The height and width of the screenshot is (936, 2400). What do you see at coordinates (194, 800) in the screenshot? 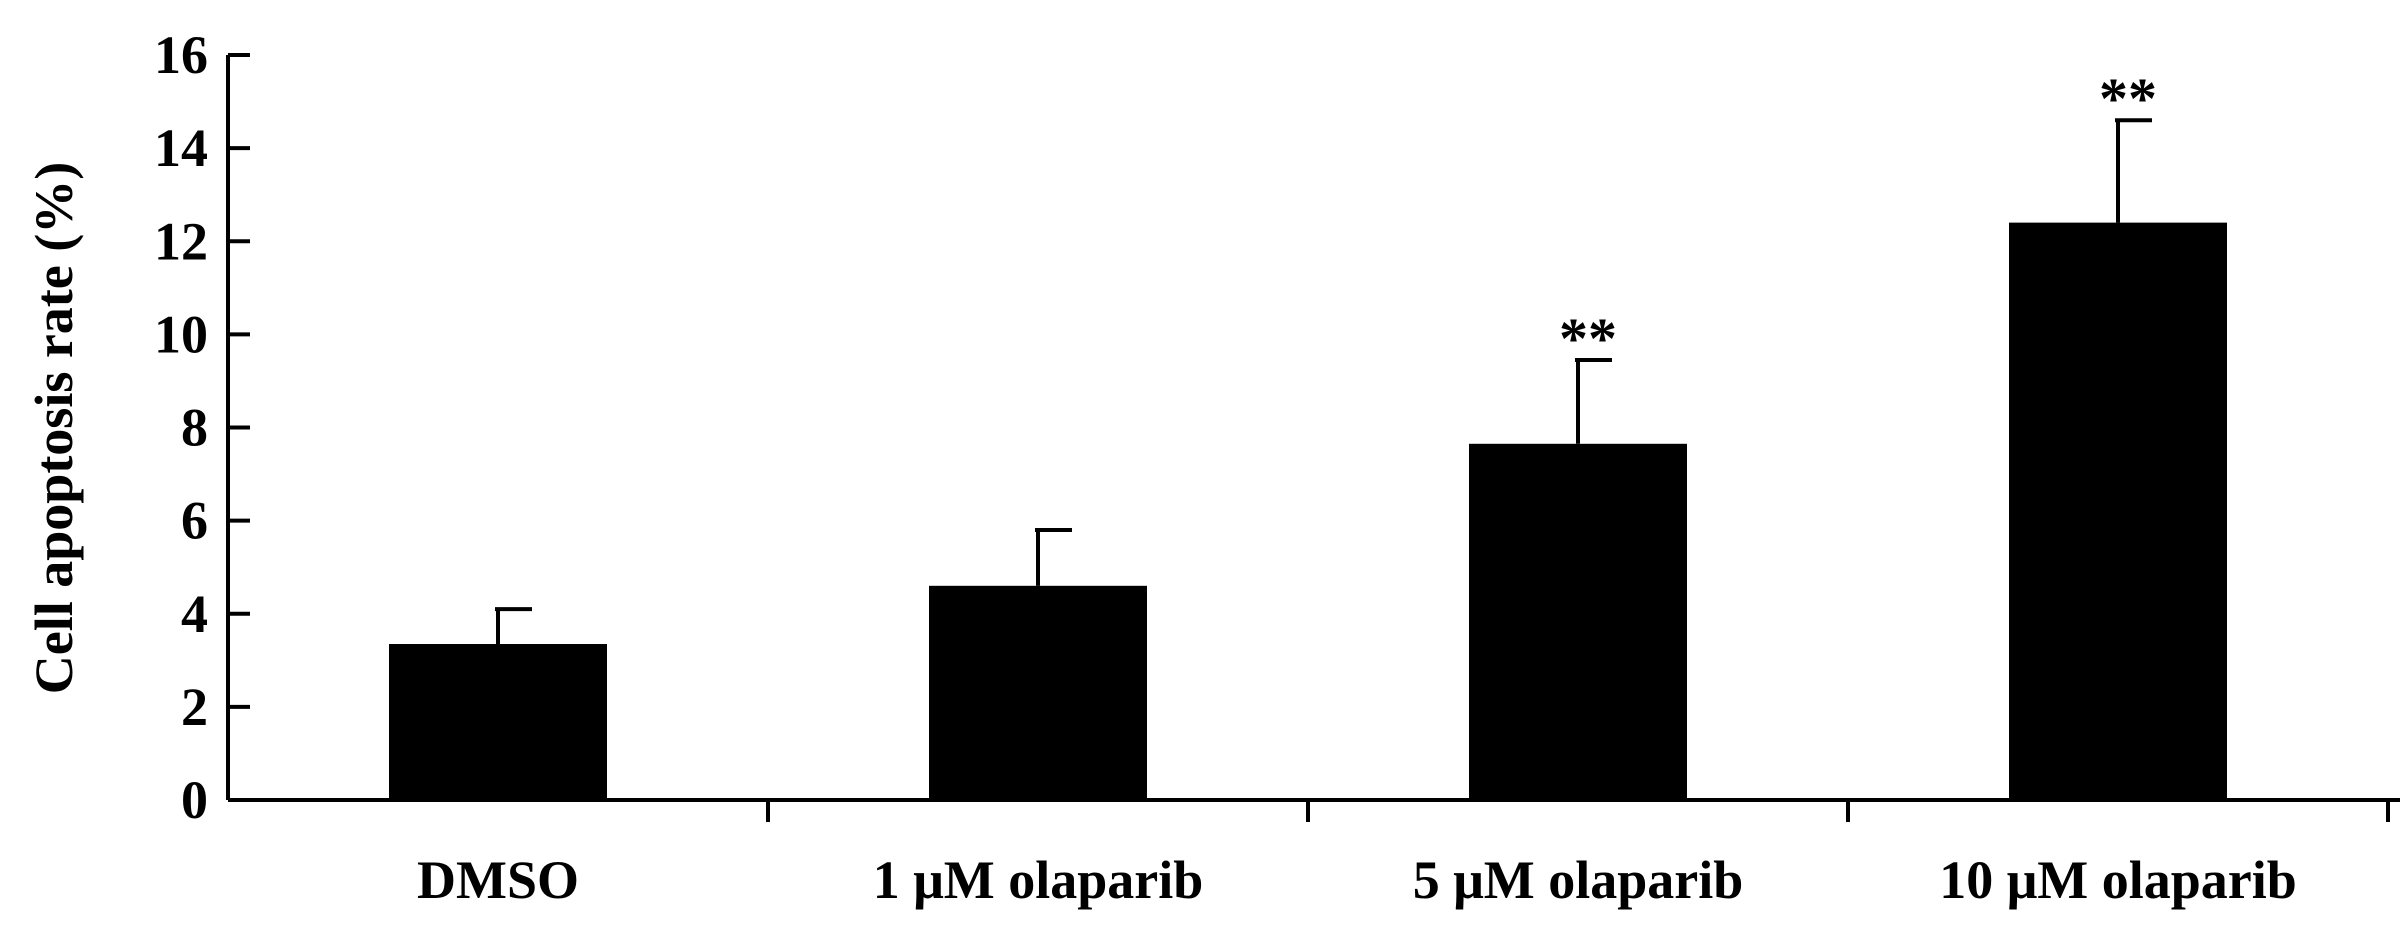
I see `y-tick-label: 0` at bounding box center [194, 800].